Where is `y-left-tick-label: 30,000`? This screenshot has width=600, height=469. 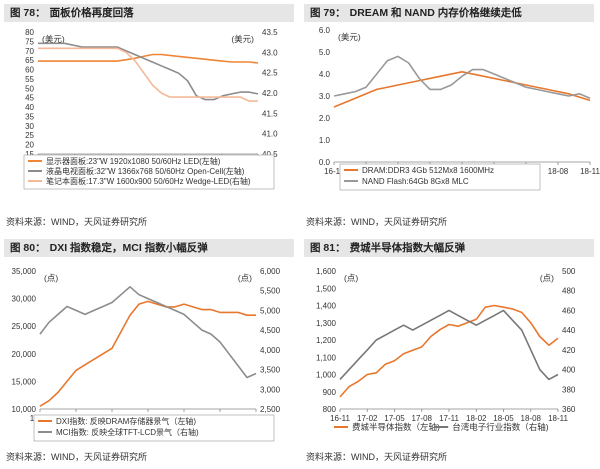
y-left-tick-label: 30,000 is located at coordinates (24, 299).